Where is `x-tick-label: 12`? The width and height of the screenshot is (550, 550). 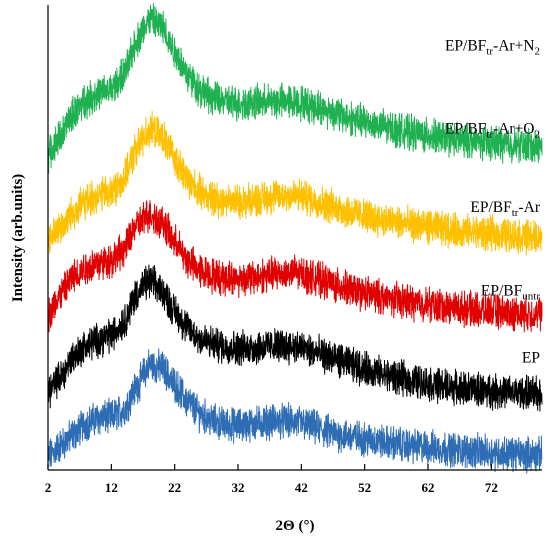 x-tick-label: 12 is located at coordinates (111, 487).